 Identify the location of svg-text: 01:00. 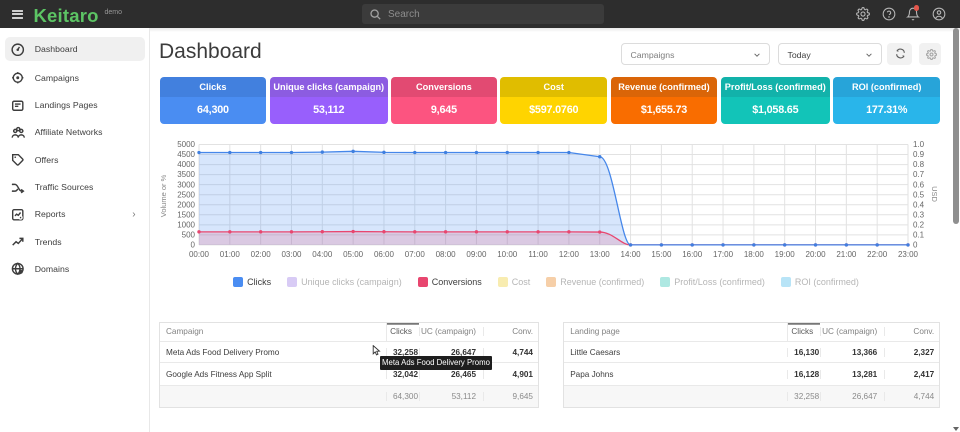
(230, 254).